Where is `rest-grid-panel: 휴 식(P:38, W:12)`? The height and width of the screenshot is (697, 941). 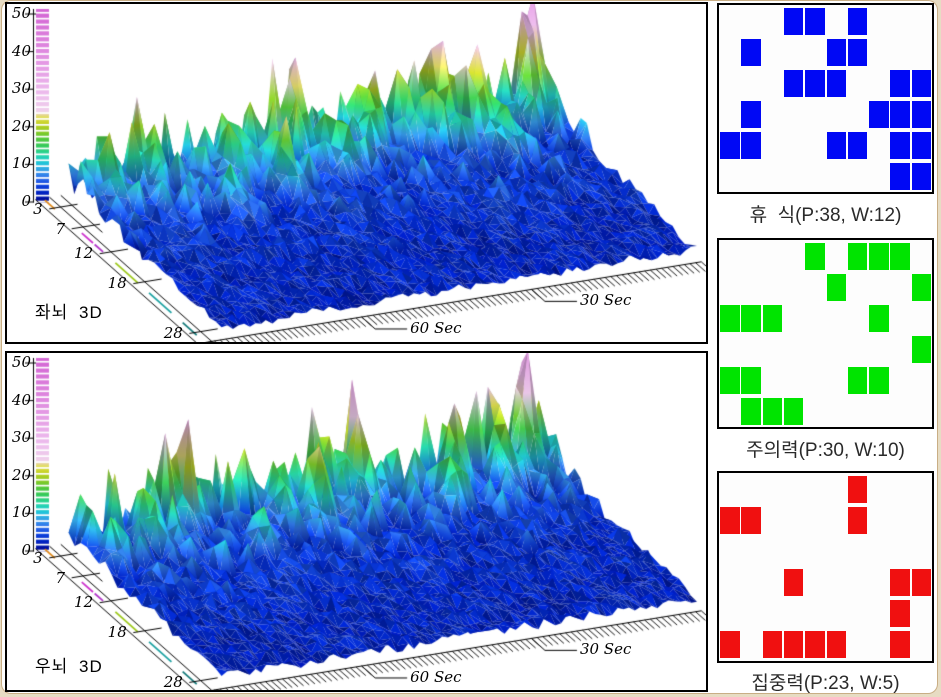
rest-grid-panel: 휴 식(P:38, W:12) is located at coordinates (825, 115).